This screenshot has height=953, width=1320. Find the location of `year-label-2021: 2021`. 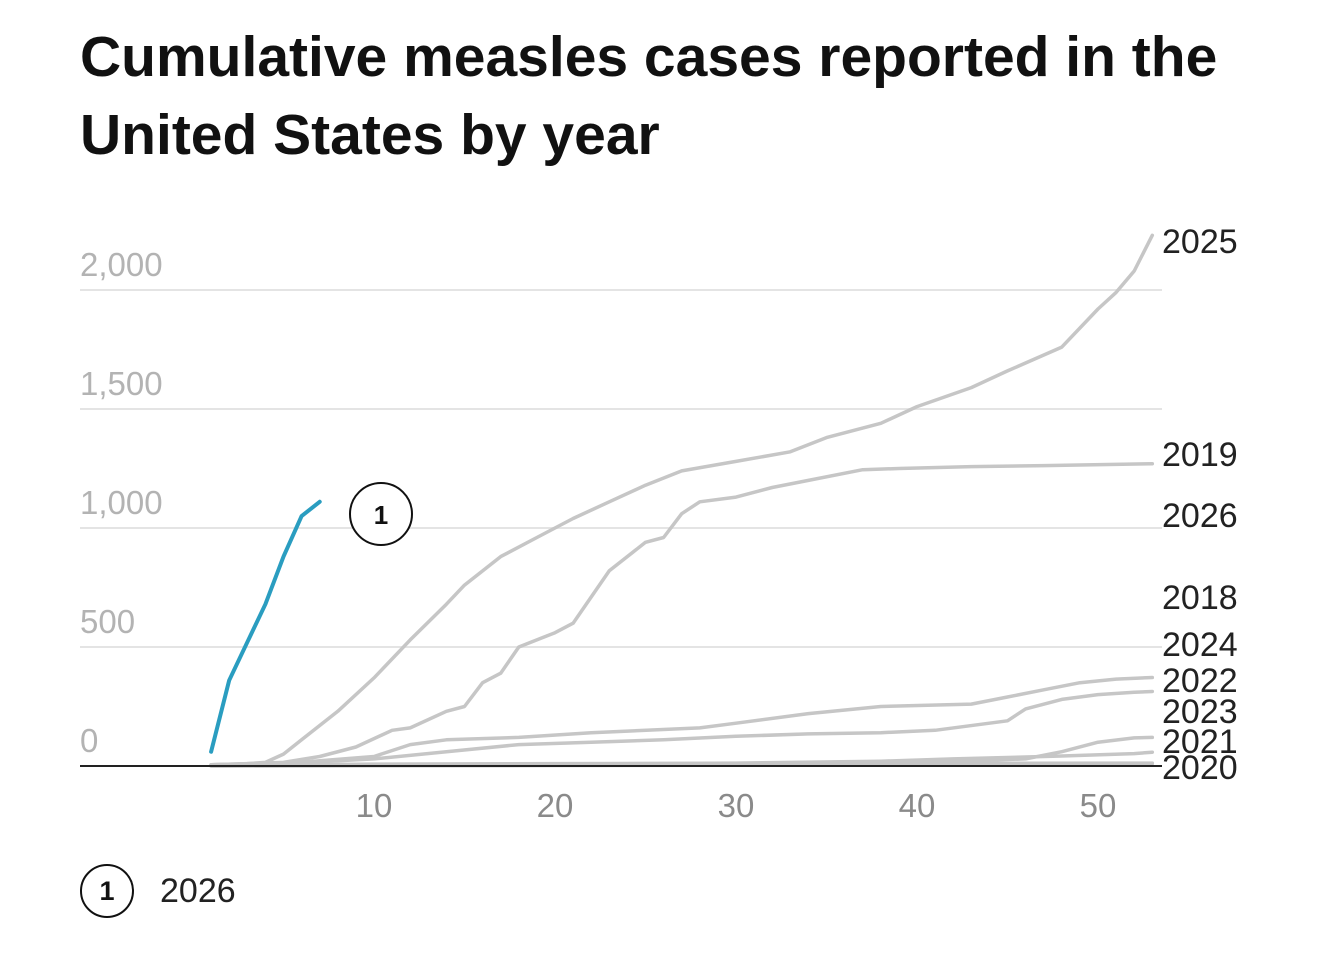

year-label-2021: 2021 is located at coordinates (1200, 742).